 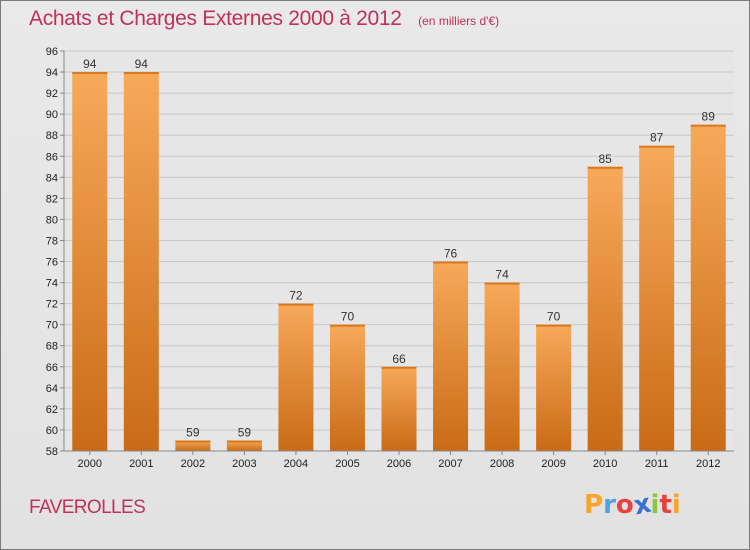 I want to click on y-tick-label: 64, so click(x=52, y=389).